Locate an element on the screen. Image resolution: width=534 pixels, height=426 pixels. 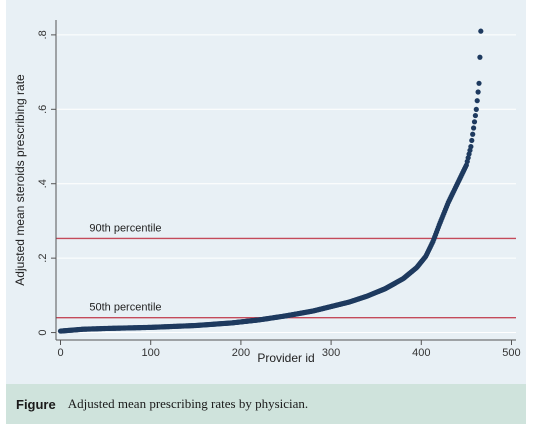
x-tick-label: 200 is located at coordinates (241, 353).